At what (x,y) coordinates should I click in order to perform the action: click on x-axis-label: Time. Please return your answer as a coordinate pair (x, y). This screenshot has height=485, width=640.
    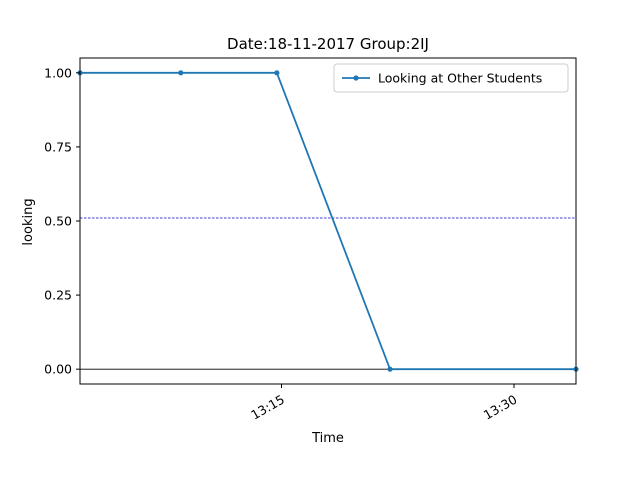
    Looking at the image, I should click on (327, 438).